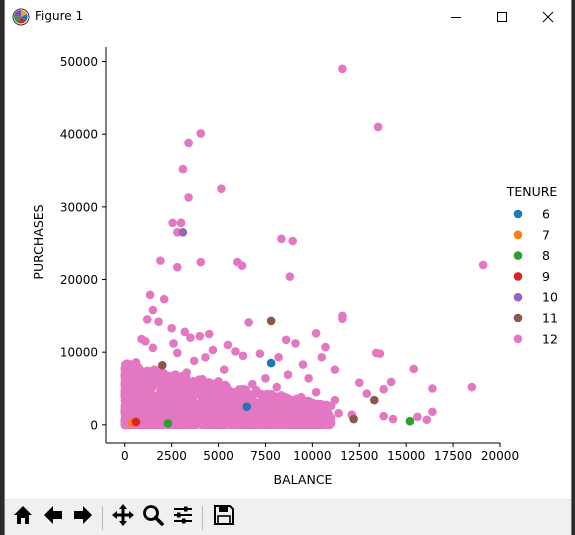 This screenshot has width=575, height=535. I want to click on maximize-button, so click(502, 17).